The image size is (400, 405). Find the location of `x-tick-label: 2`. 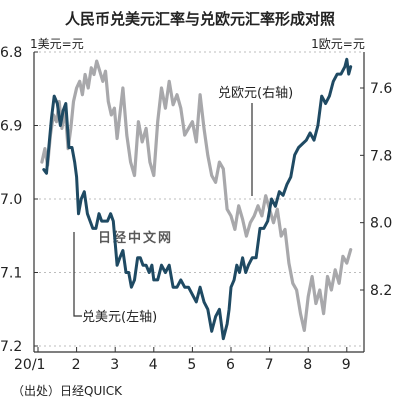

x-tick-label: 2 is located at coordinates (76, 365).